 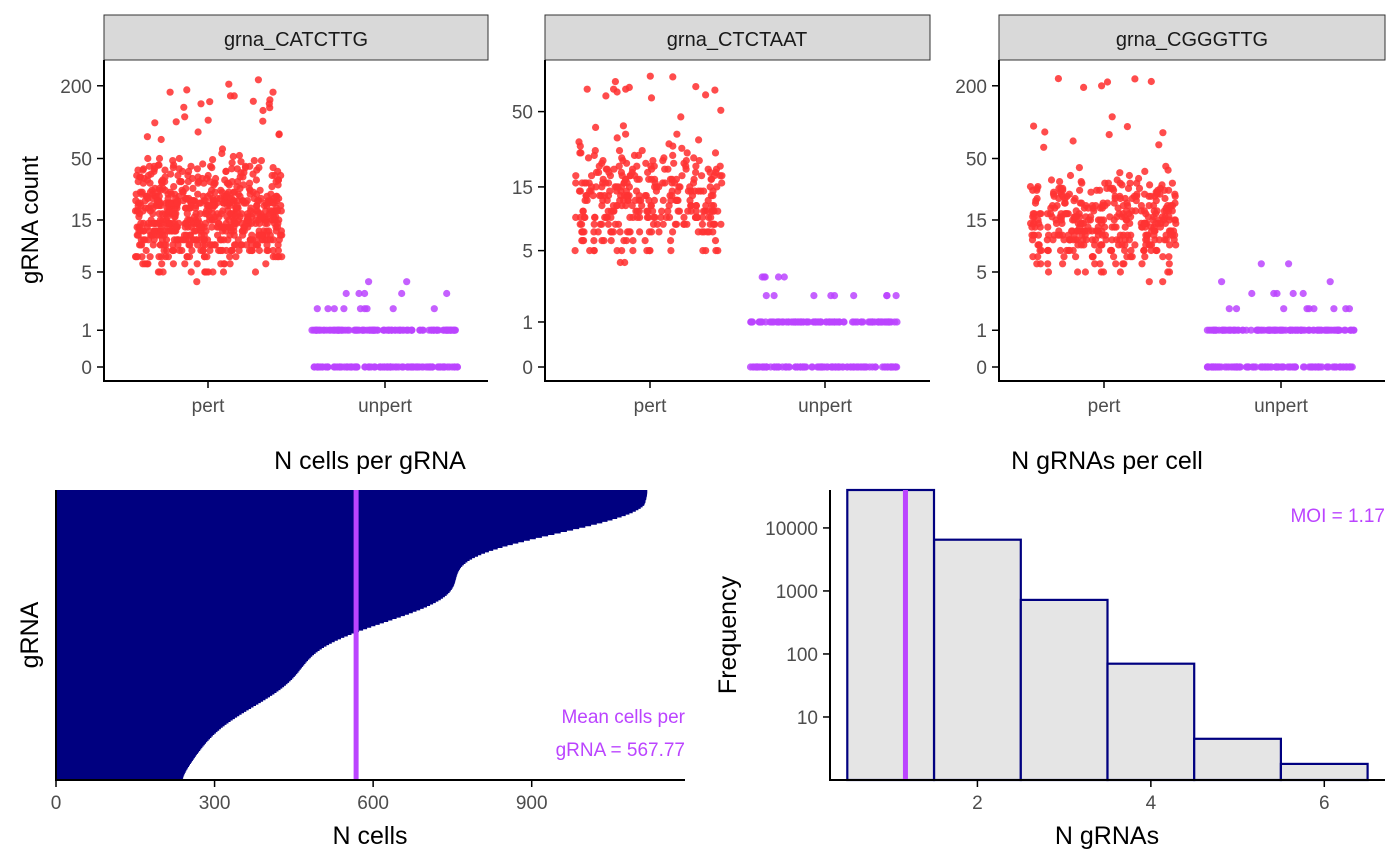 I want to click on y-tick-label: 5, so click(x=86, y=273).